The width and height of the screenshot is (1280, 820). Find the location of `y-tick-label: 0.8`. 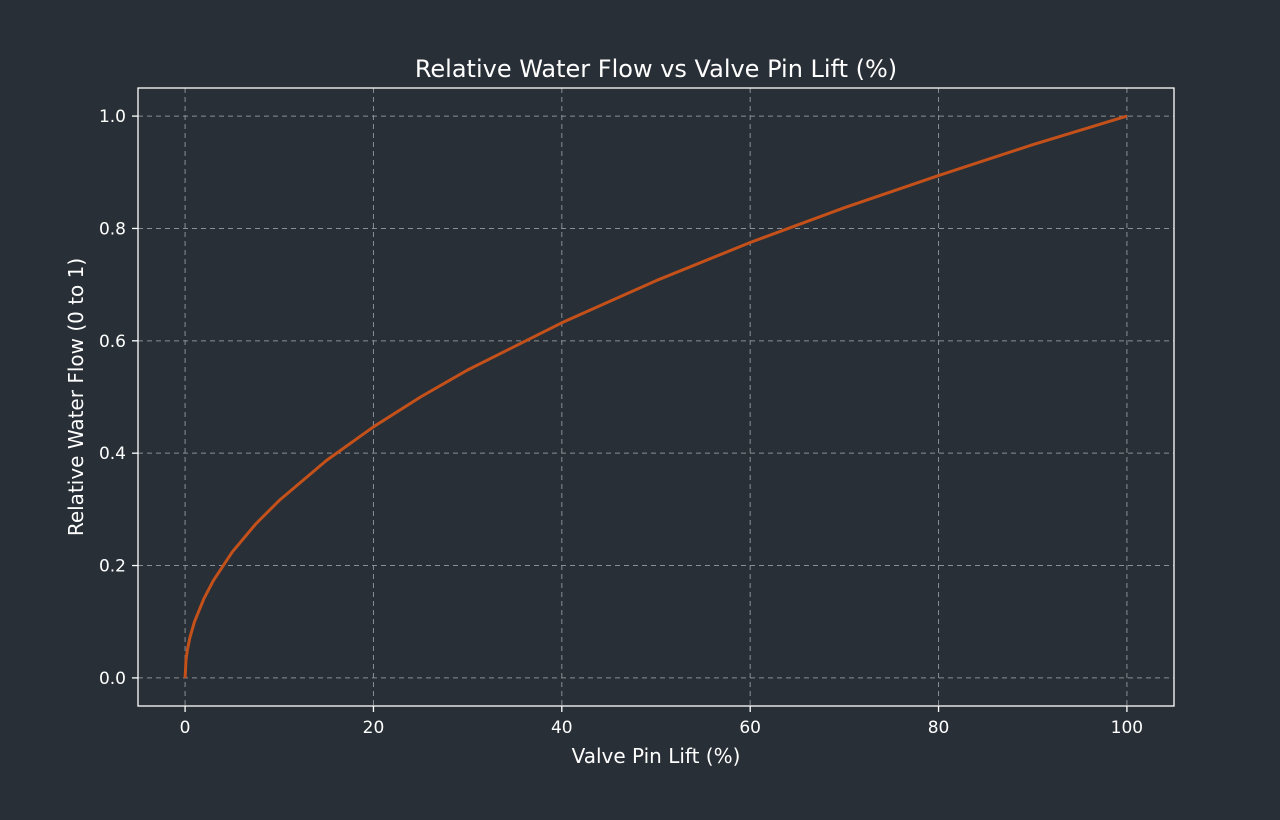

y-tick-label: 0.8 is located at coordinates (112, 229).